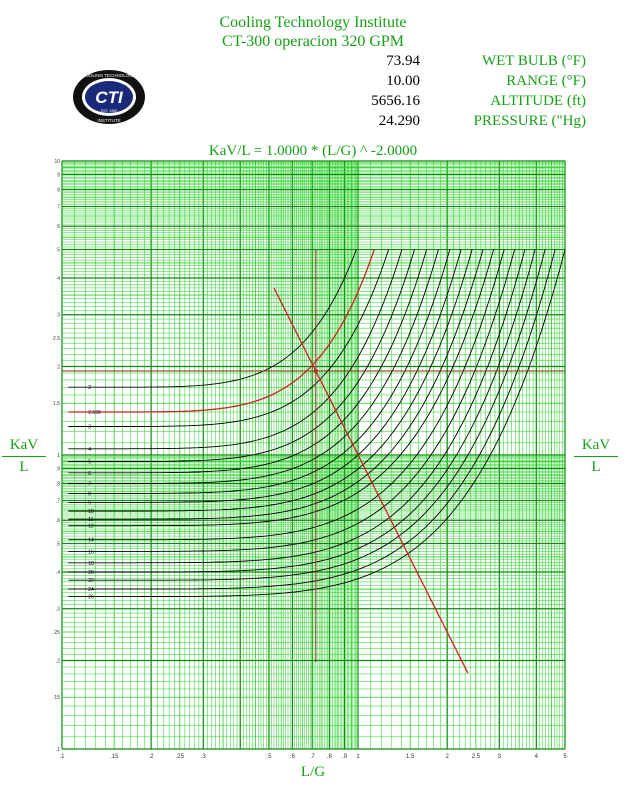 The height and width of the screenshot is (796, 626). I want to click on chart-subtitle: CT-300 operacion 320 GPM, so click(313, 41).